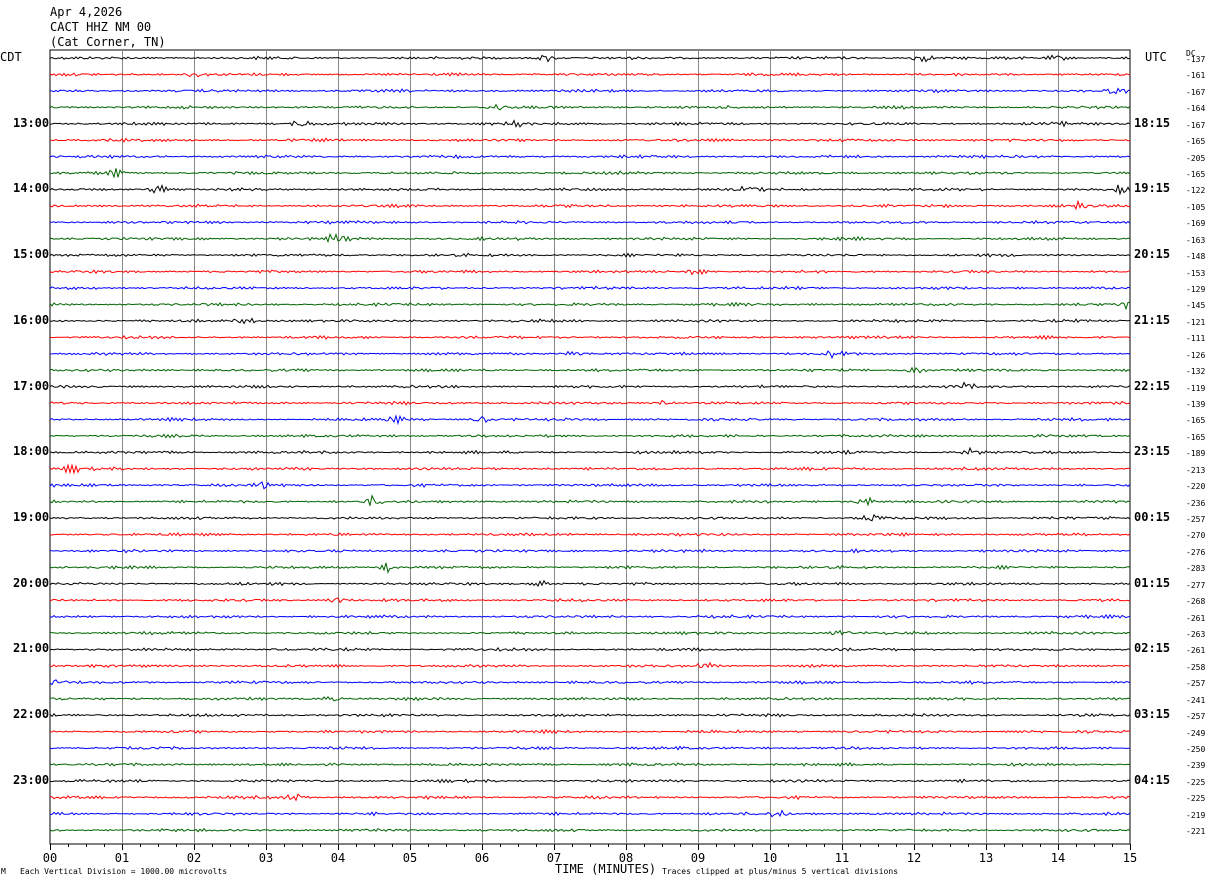 This screenshot has height=886, width=1210. What do you see at coordinates (1152, 188) in the screenshot?
I see `right-hour-label: 19:15` at bounding box center [1152, 188].